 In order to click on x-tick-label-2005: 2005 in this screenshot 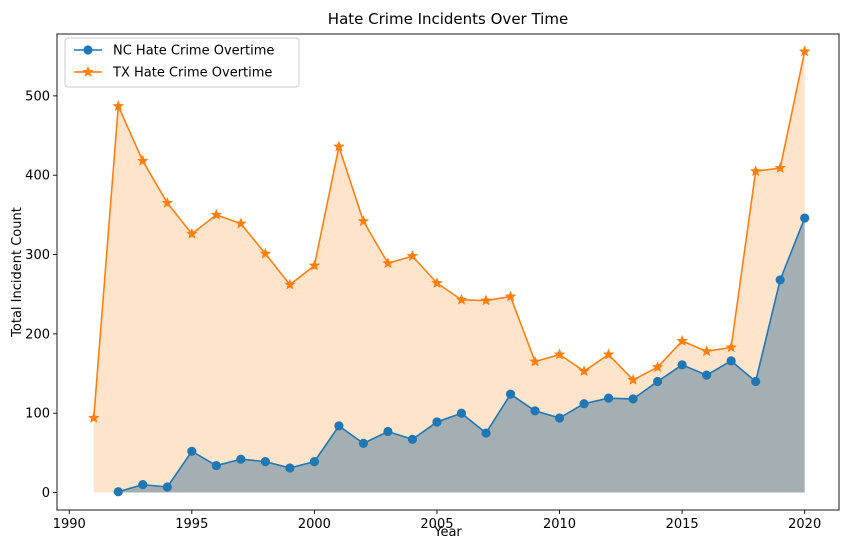, I will do `click(436, 524)`.